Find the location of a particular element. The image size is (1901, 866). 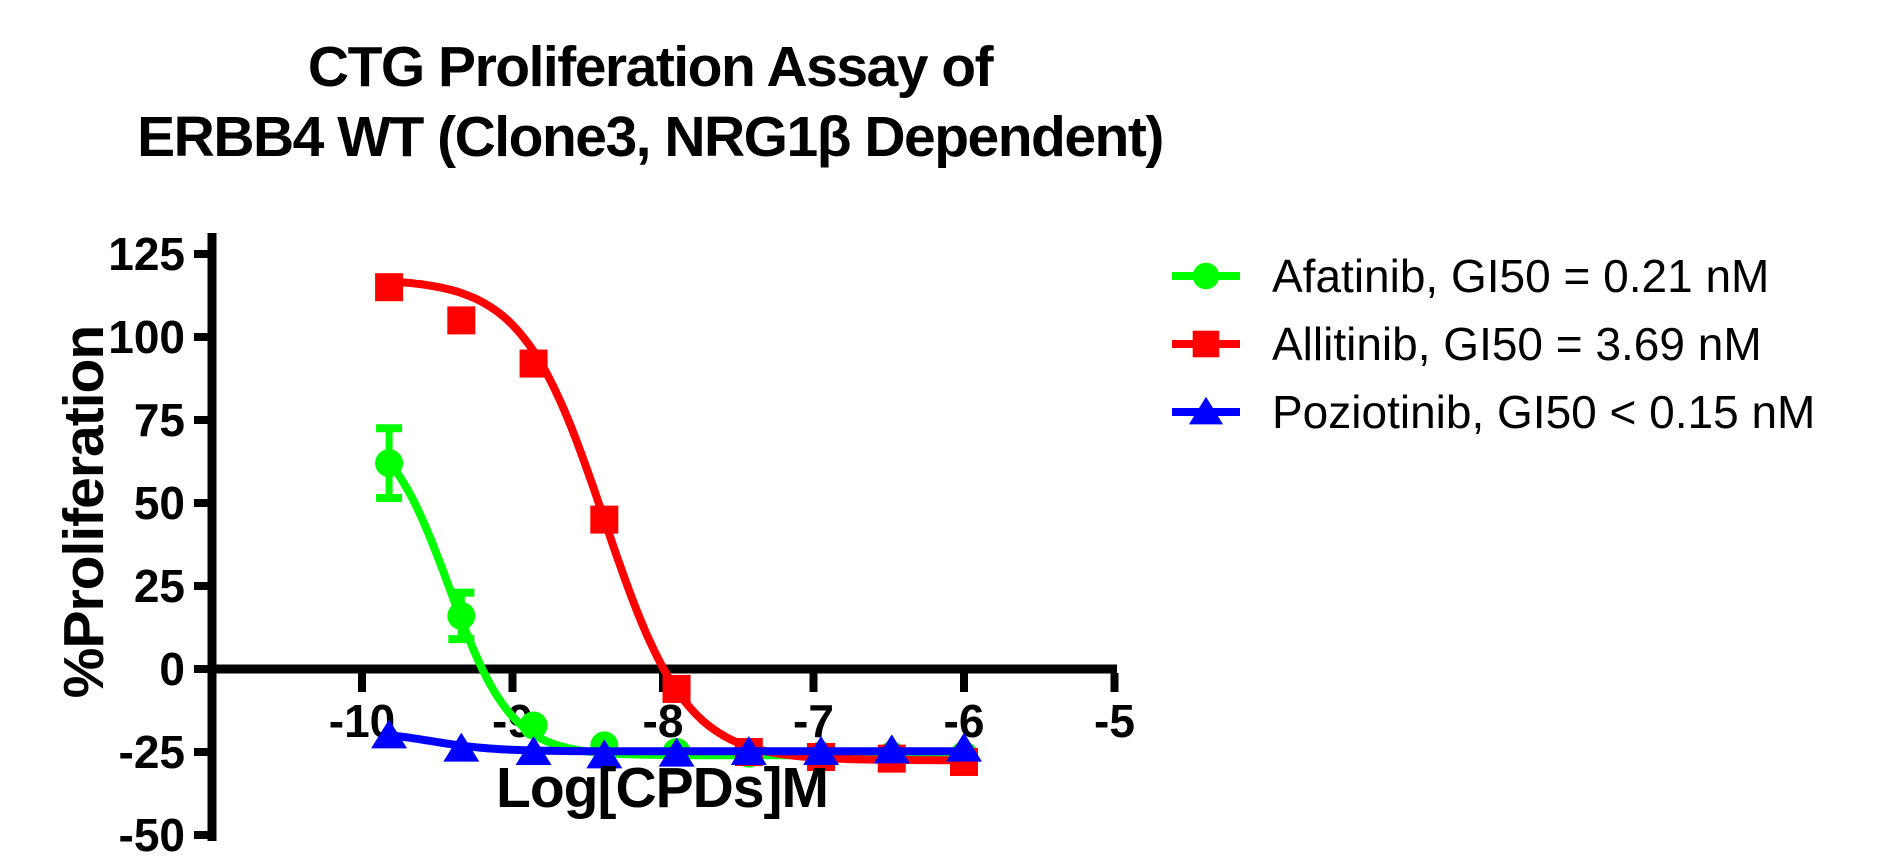

legend-label-allitinib: Allitinib, GI50 = 3.69 nM is located at coordinates (1517, 344).